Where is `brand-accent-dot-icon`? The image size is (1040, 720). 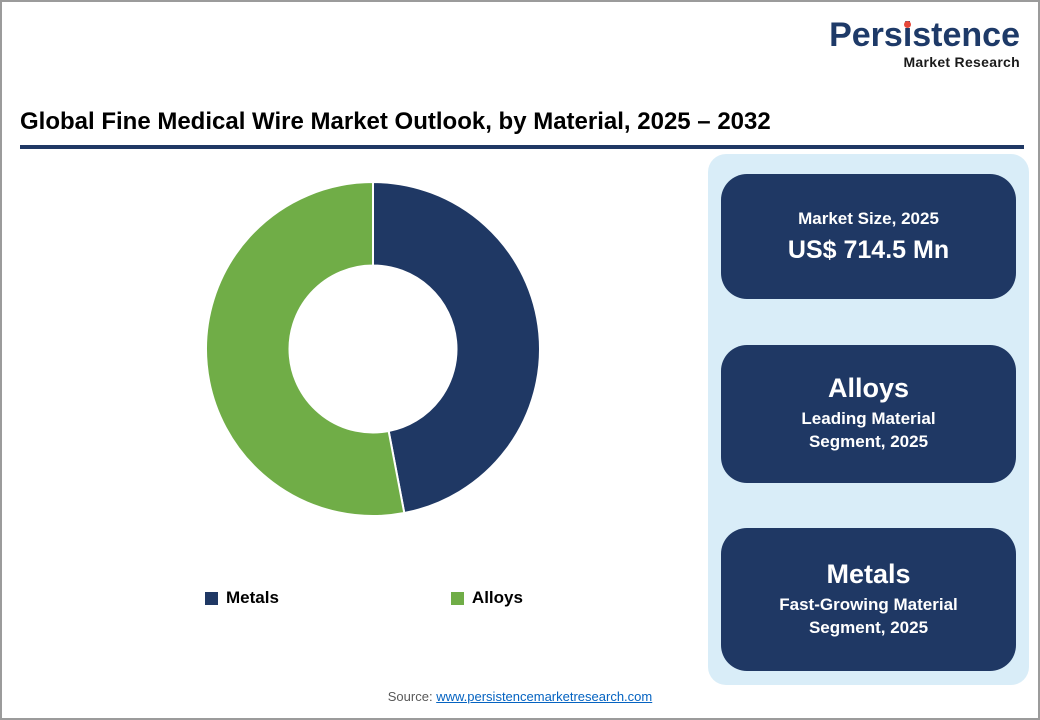
brand-accent-dot-icon is located at coordinates (908, 24).